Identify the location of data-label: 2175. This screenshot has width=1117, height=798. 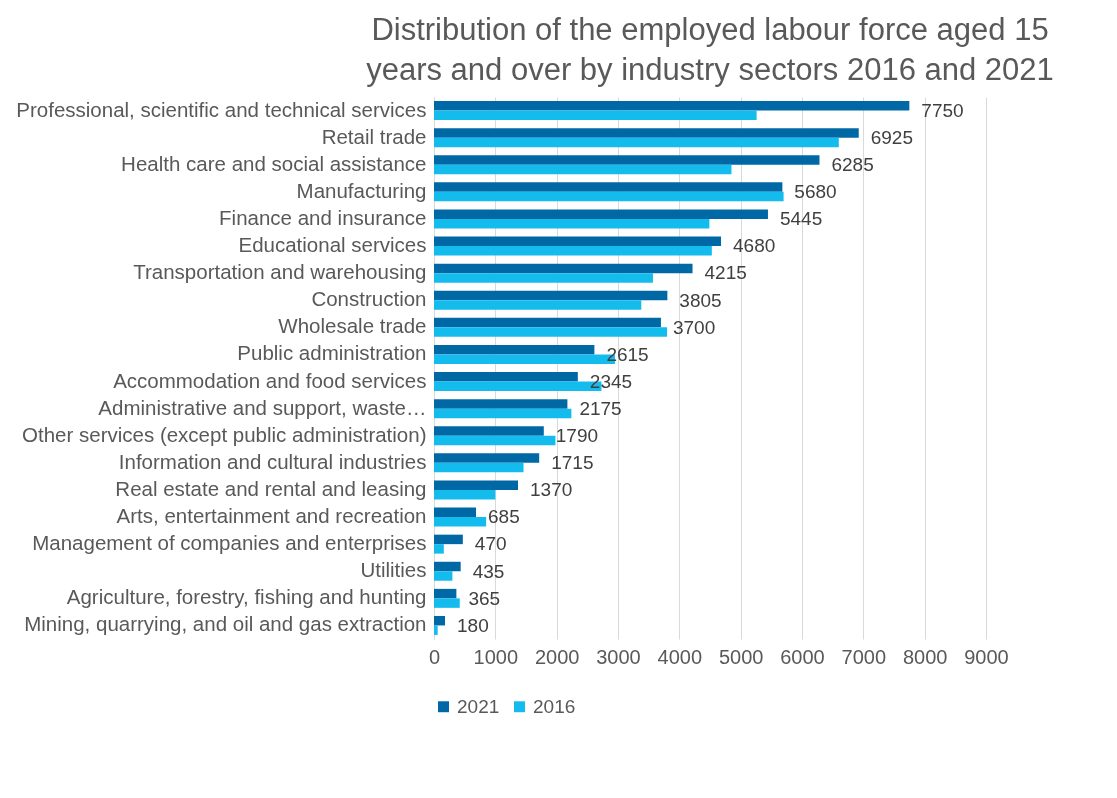
(600, 408).